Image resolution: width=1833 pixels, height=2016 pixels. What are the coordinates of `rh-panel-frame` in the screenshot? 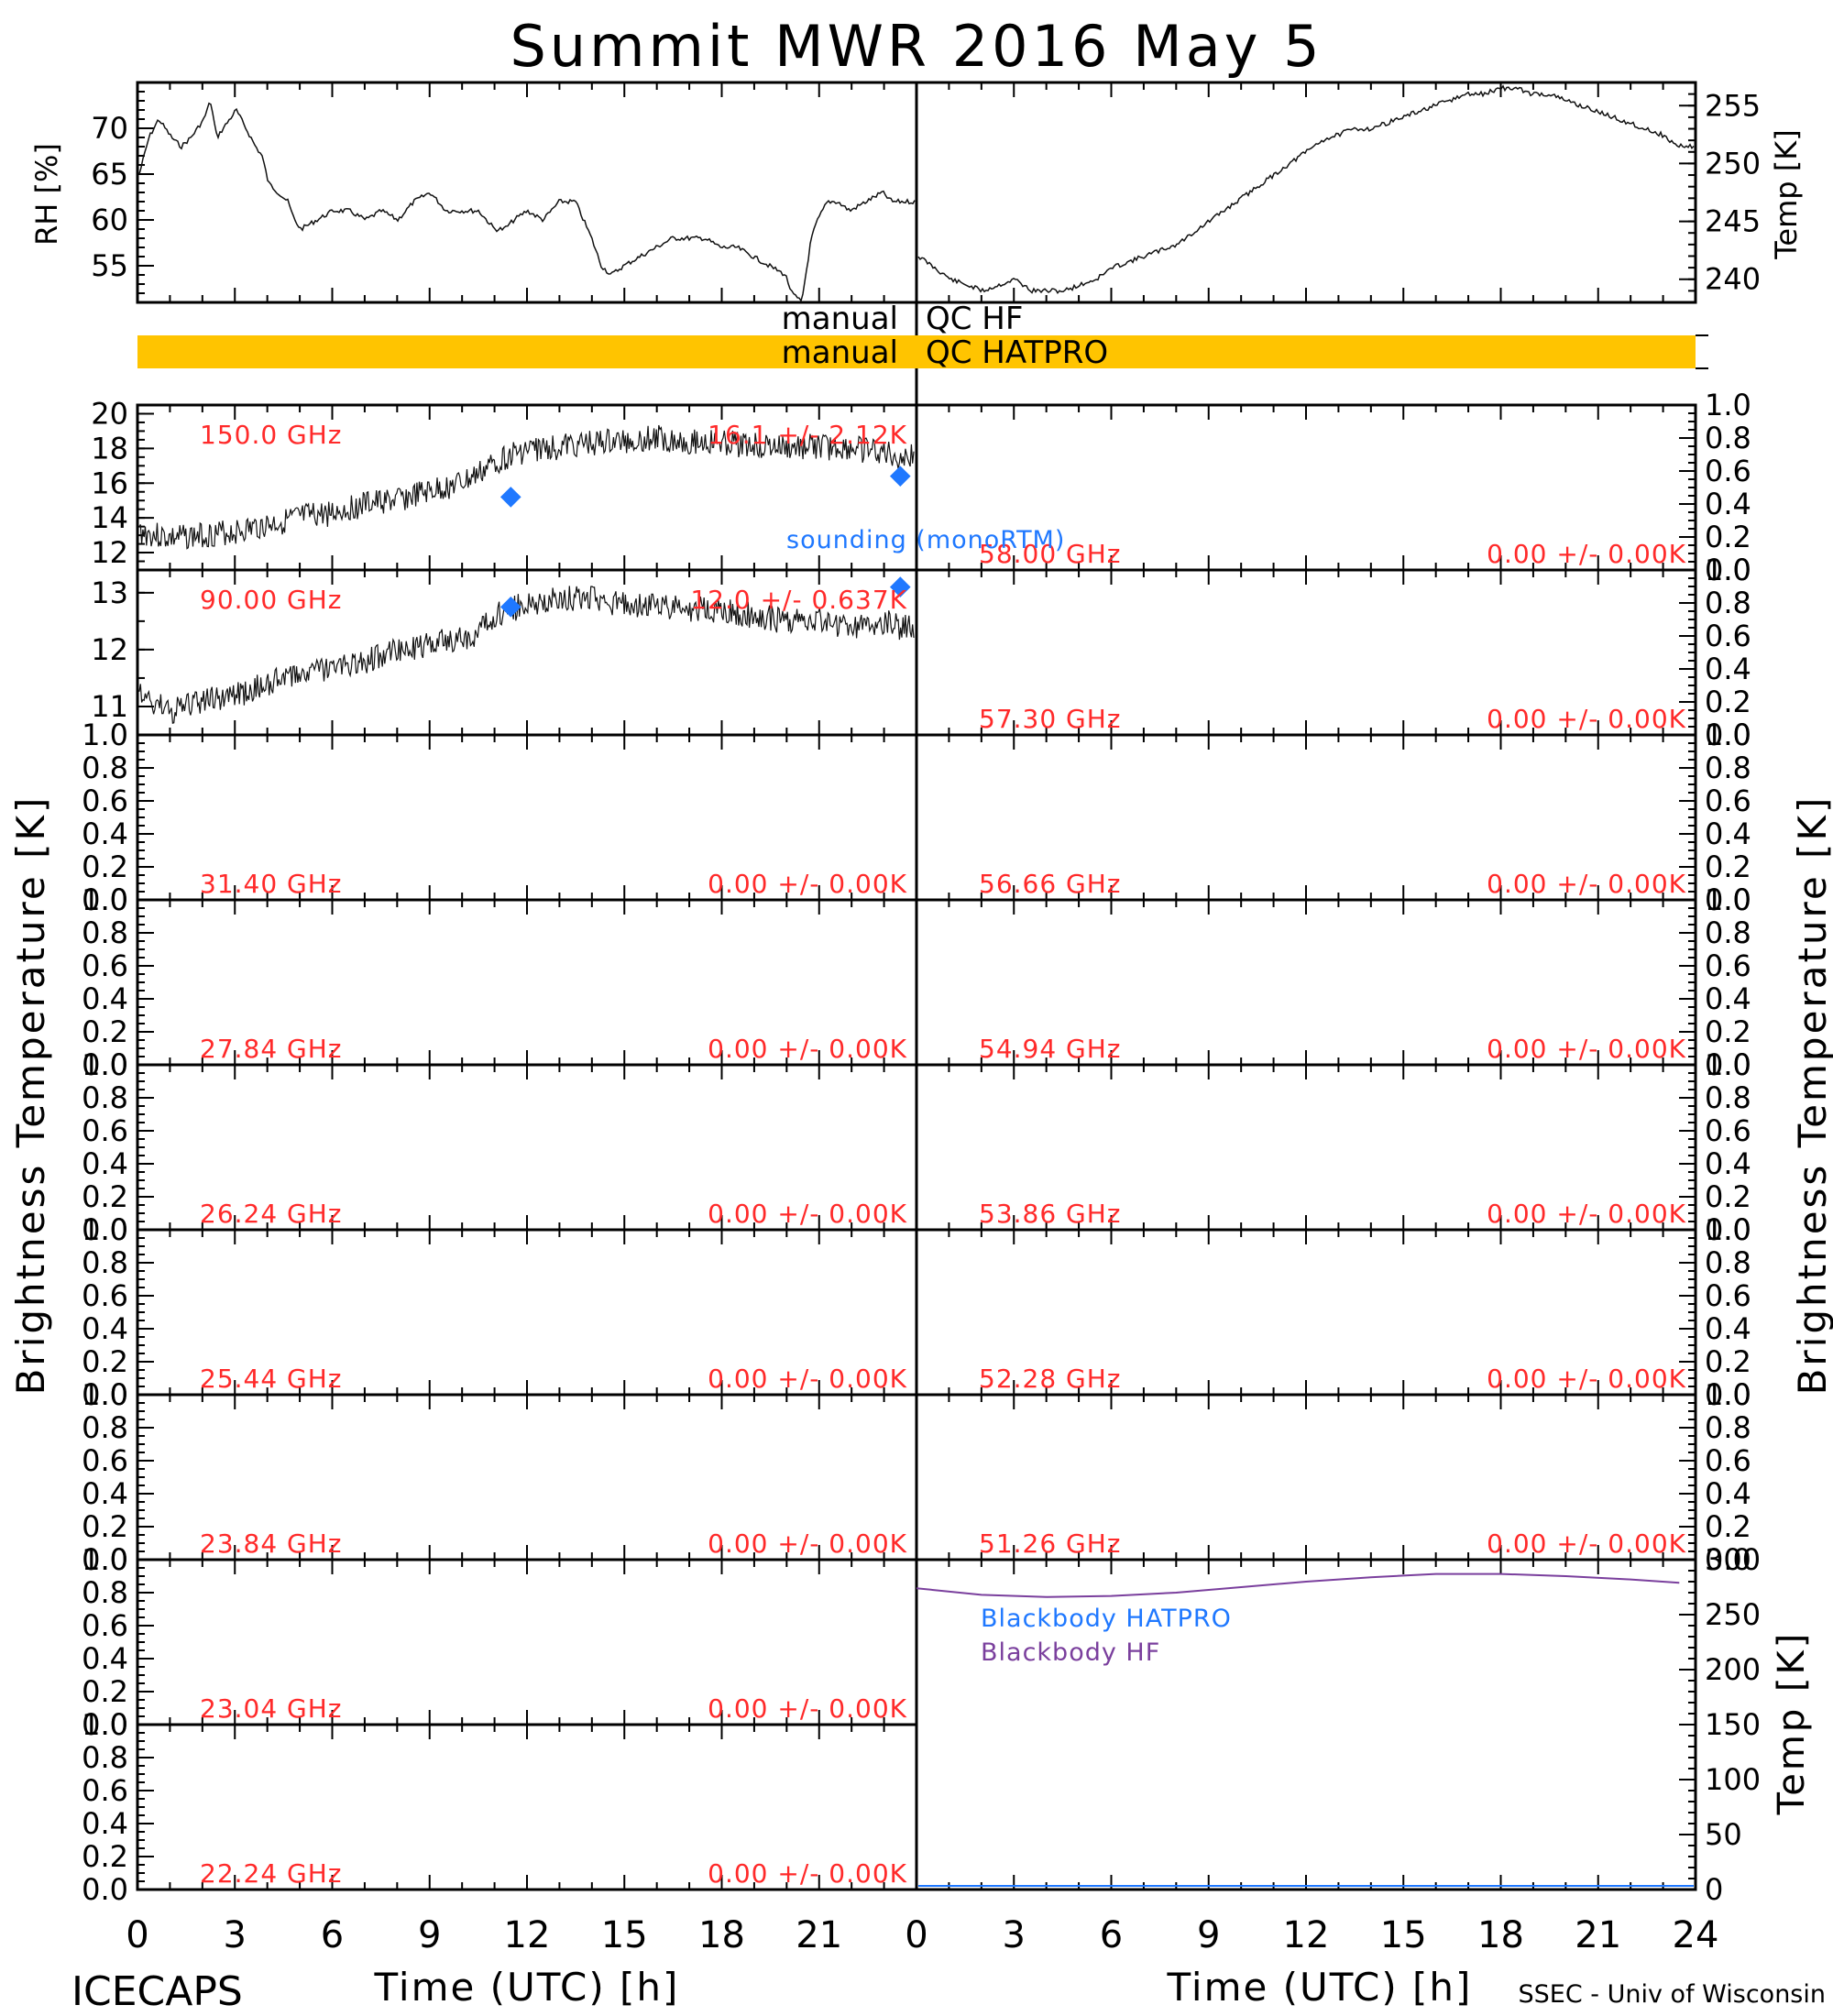 It's located at (527, 192).